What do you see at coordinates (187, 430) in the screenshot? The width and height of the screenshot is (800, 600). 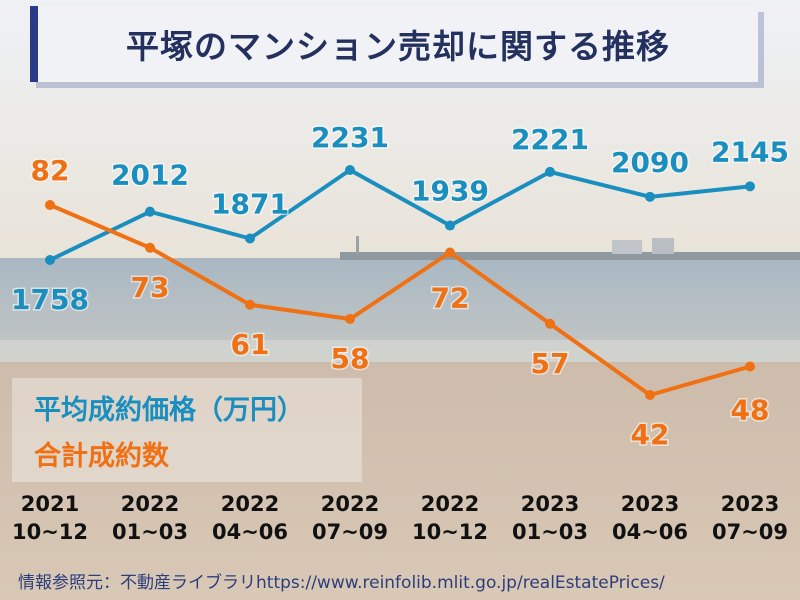 I see `legend: 平均成約価格（万円） 合計成約数` at bounding box center [187, 430].